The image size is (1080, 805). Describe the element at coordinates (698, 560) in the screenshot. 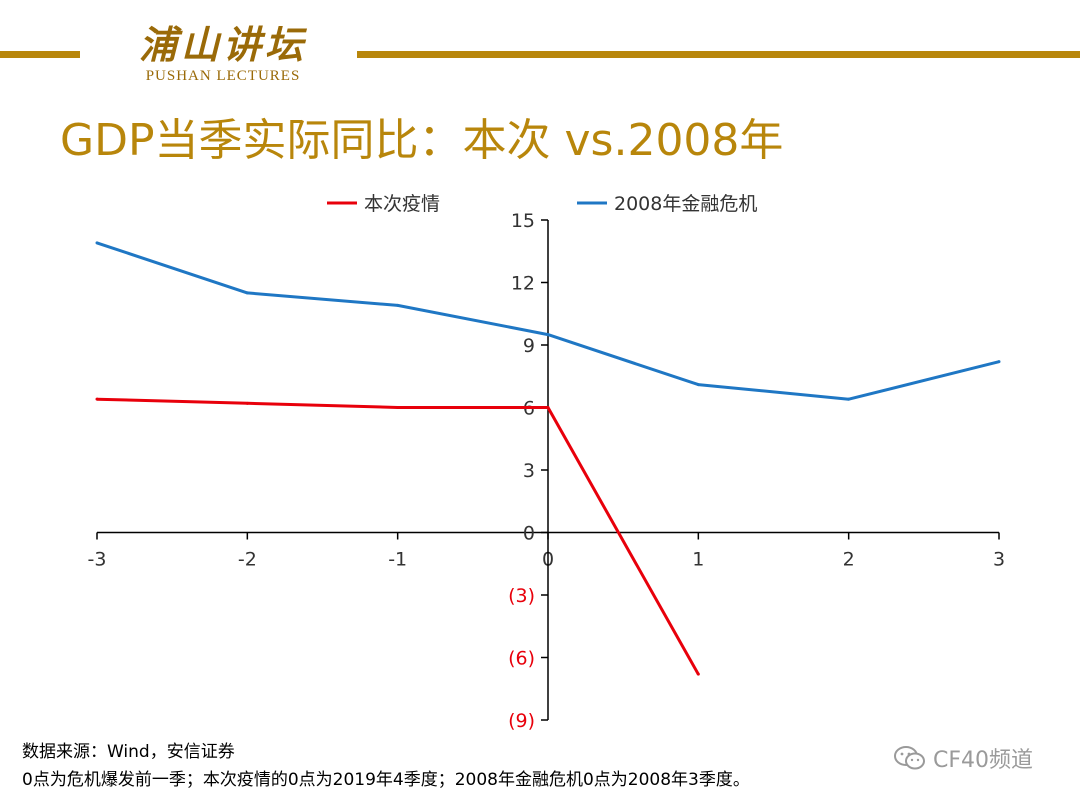

I see `x-tick-label: 1` at that location.